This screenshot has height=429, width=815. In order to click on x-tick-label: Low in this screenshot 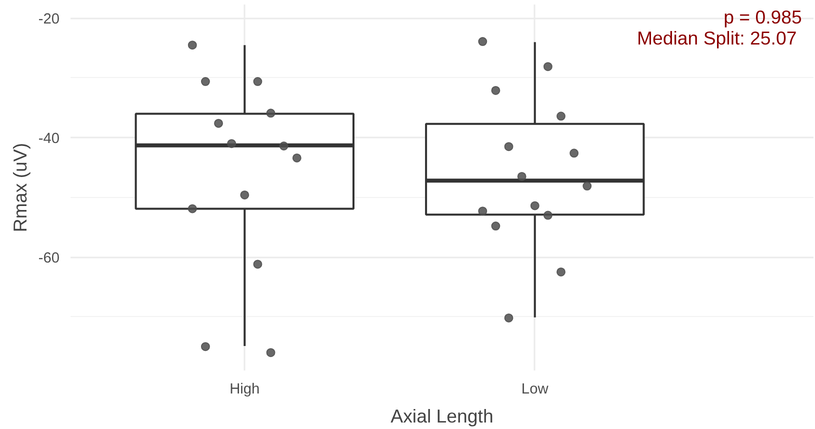, I will do `click(535, 390)`.